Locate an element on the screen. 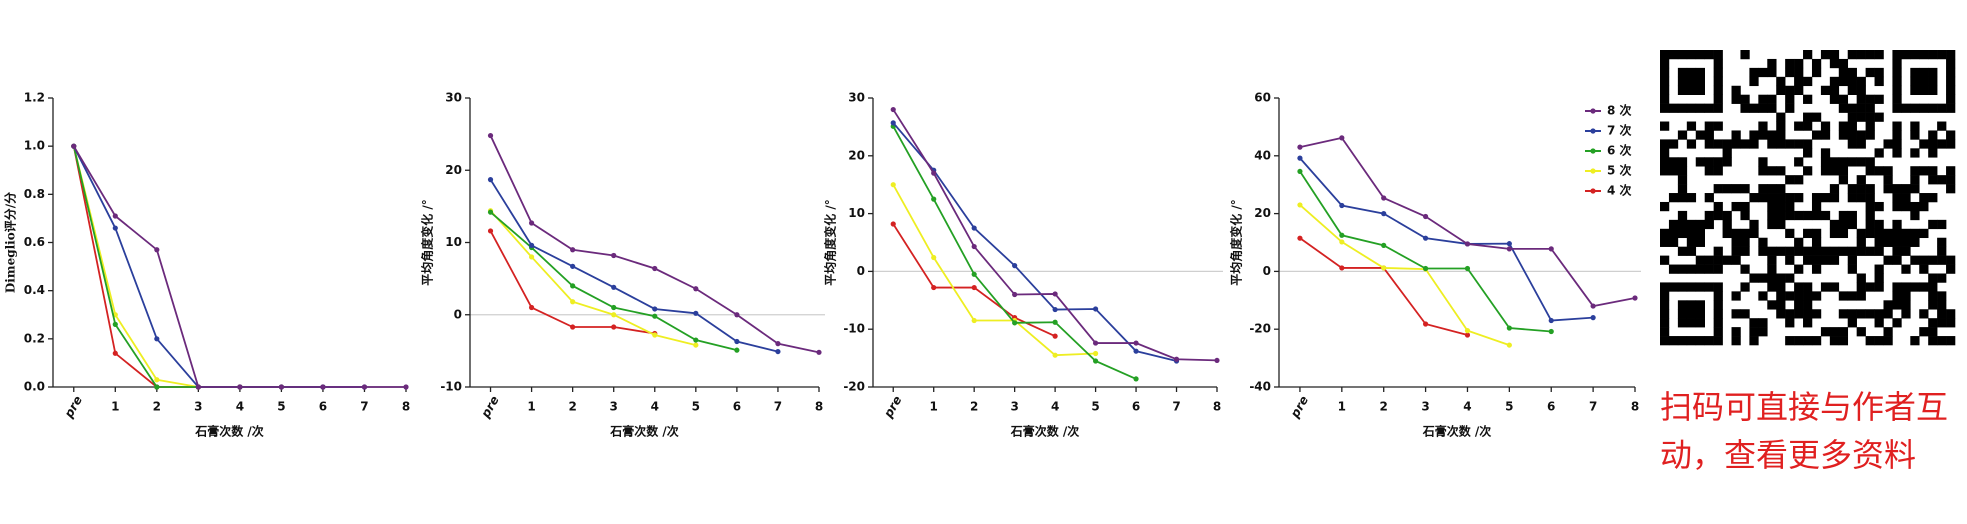 This screenshot has height=524, width=1967. y-tick-label: 20 is located at coordinates (453, 170).